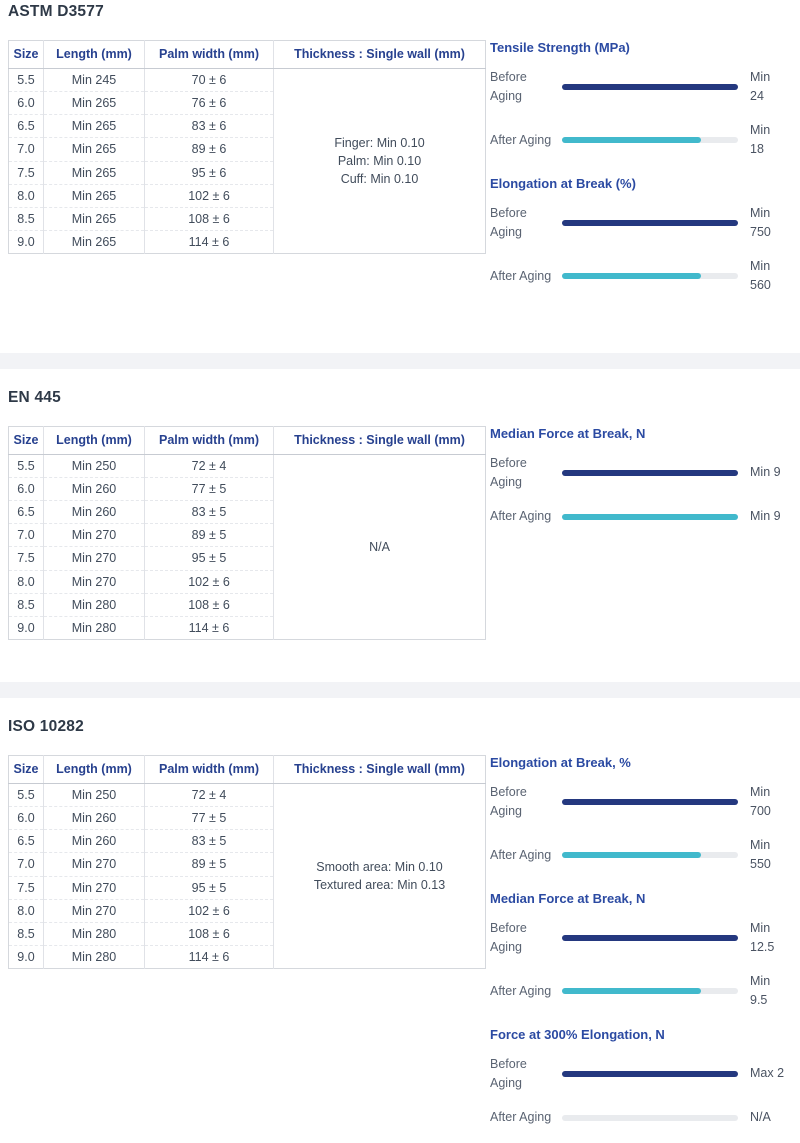 Image resolution: width=800 pixels, height=1143 pixels. Describe the element at coordinates (760, 855) in the screenshot. I see `metric-value: Min 550` at that location.